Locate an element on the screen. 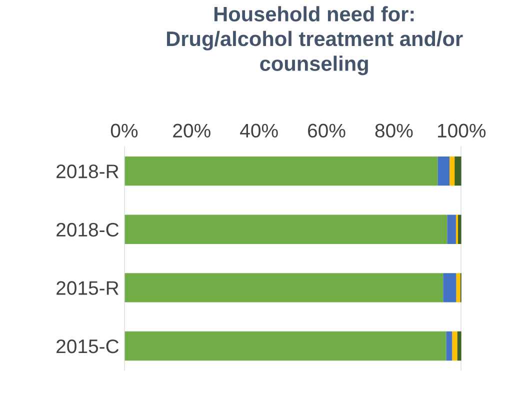 This screenshot has width=507, height=412. y-tick-label: 2015-C is located at coordinates (87, 346).